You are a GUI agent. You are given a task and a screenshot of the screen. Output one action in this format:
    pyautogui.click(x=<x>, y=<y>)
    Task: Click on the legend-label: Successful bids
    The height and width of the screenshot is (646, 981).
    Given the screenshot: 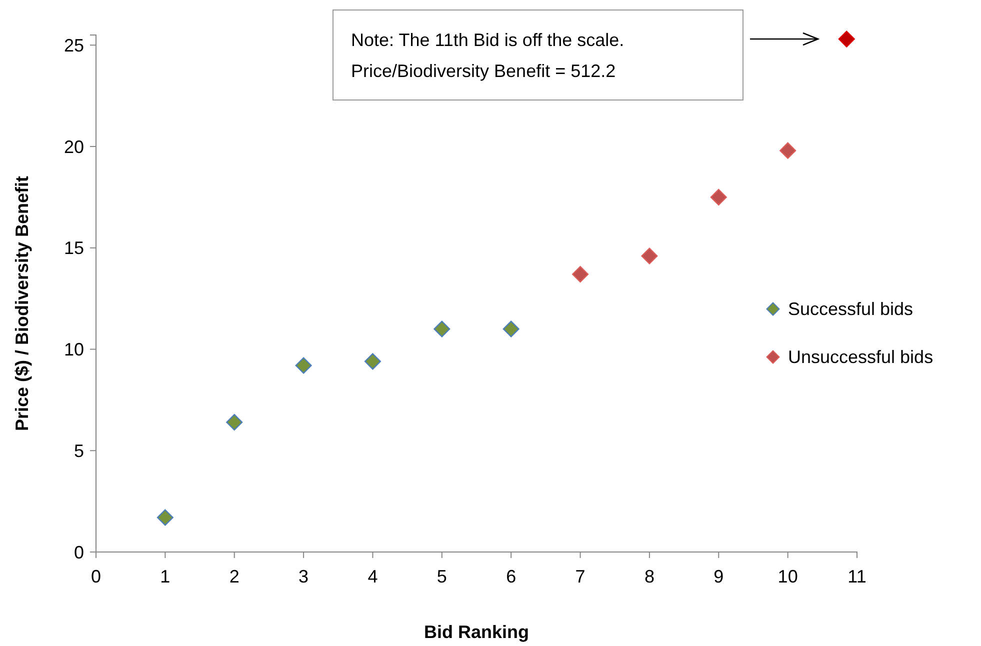 What is the action you would take?
    pyautogui.click(x=851, y=309)
    